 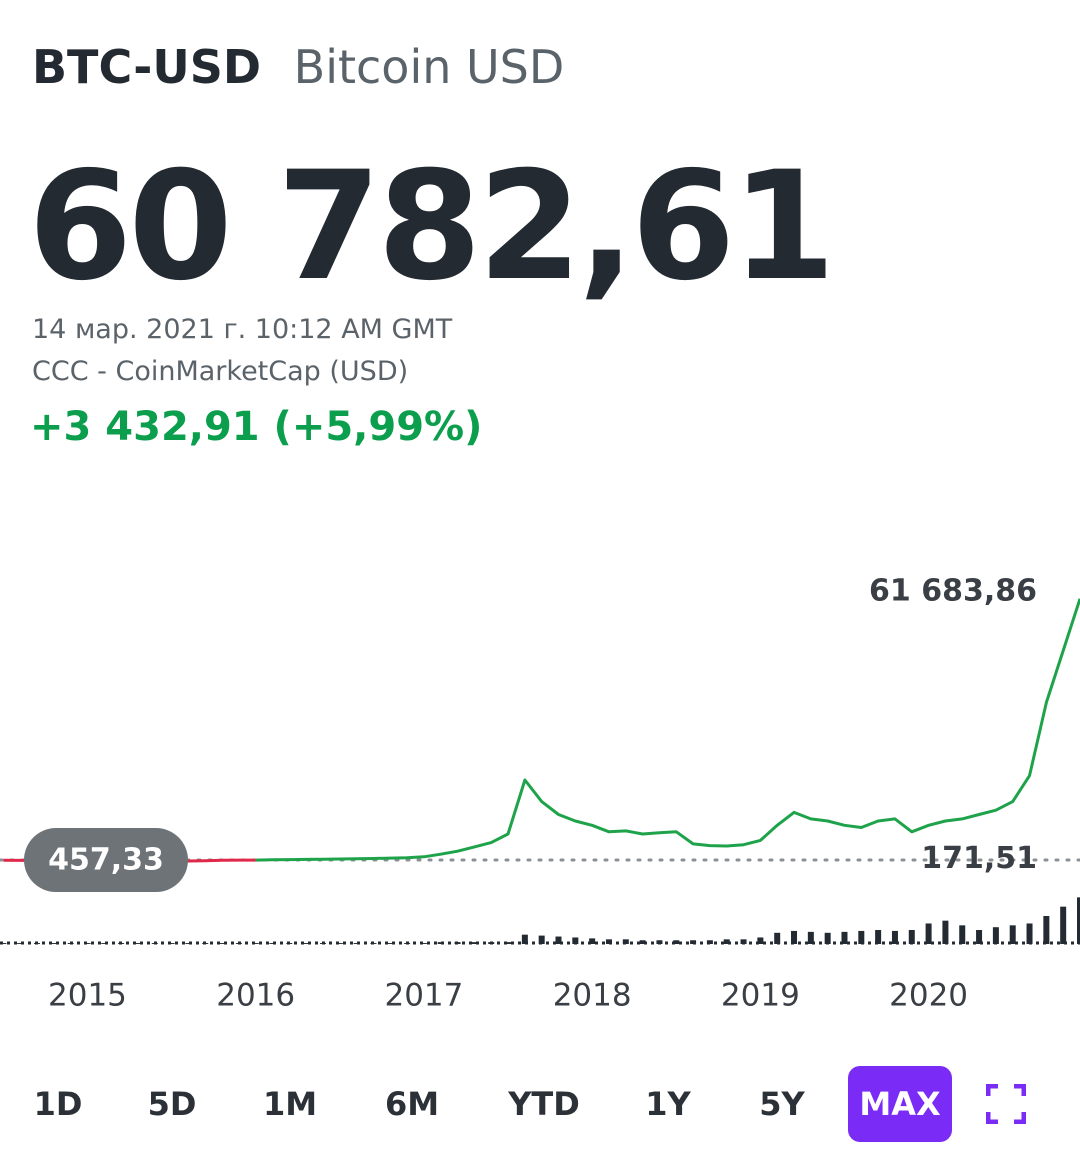 I want to click on range-button: 1M, so click(x=290, y=1104).